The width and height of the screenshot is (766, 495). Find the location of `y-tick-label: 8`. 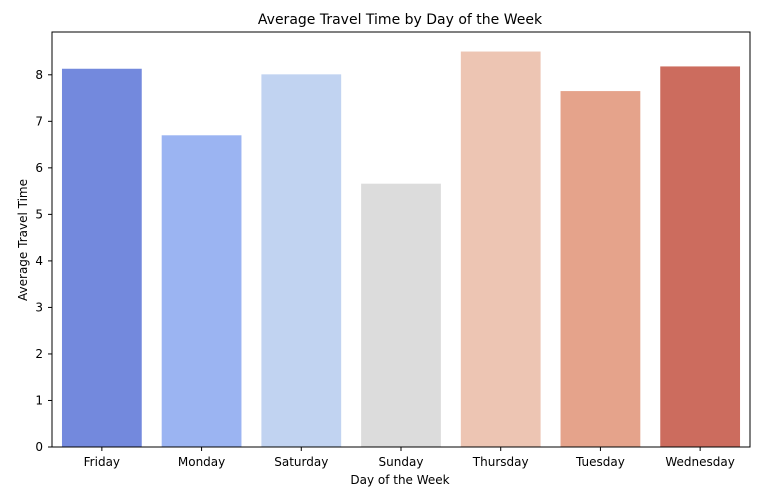

y-tick-label: 8 is located at coordinates (39, 75).